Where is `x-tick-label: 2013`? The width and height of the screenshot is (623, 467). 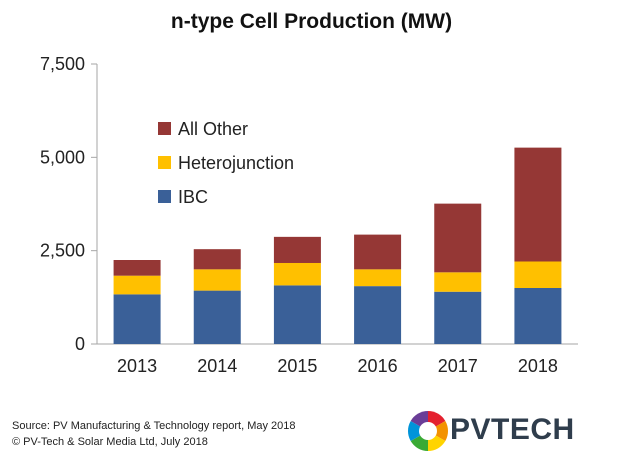
x-tick-label: 2013 is located at coordinates (137, 366).